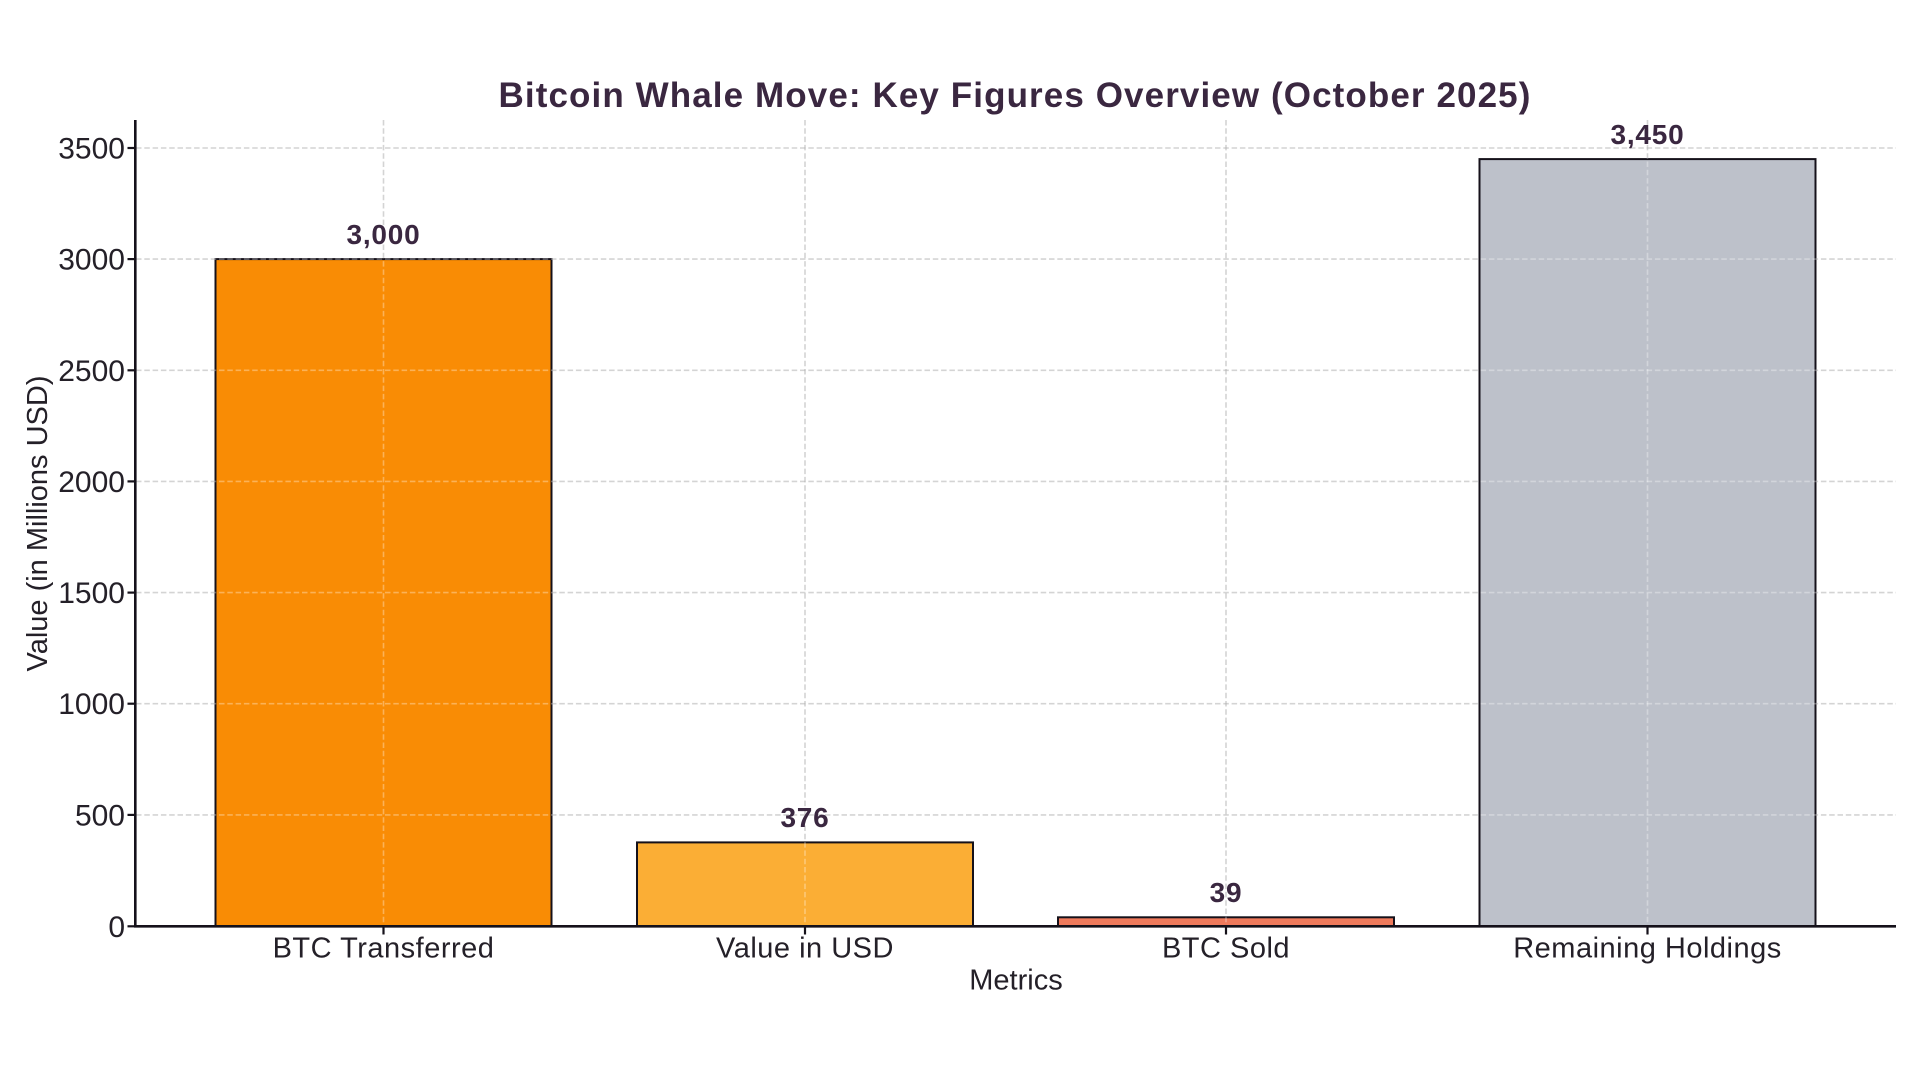  Describe the element at coordinates (91, 260) in the screenshot. I see `svg-text: 3000` at that location.